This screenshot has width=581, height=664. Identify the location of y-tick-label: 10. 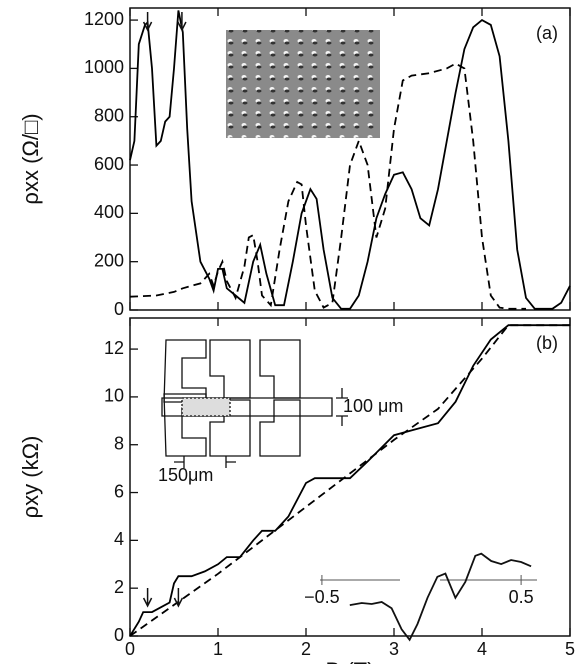
(114, 396).